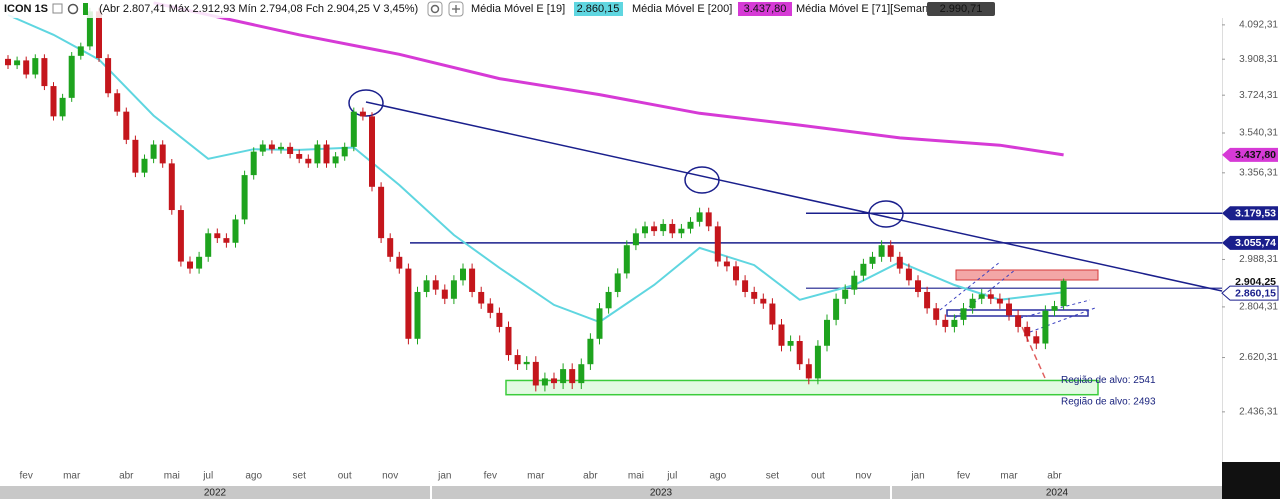 This screenshot has height=499, width=1280. I want to click on year-label: 2023, so click(661, 493).